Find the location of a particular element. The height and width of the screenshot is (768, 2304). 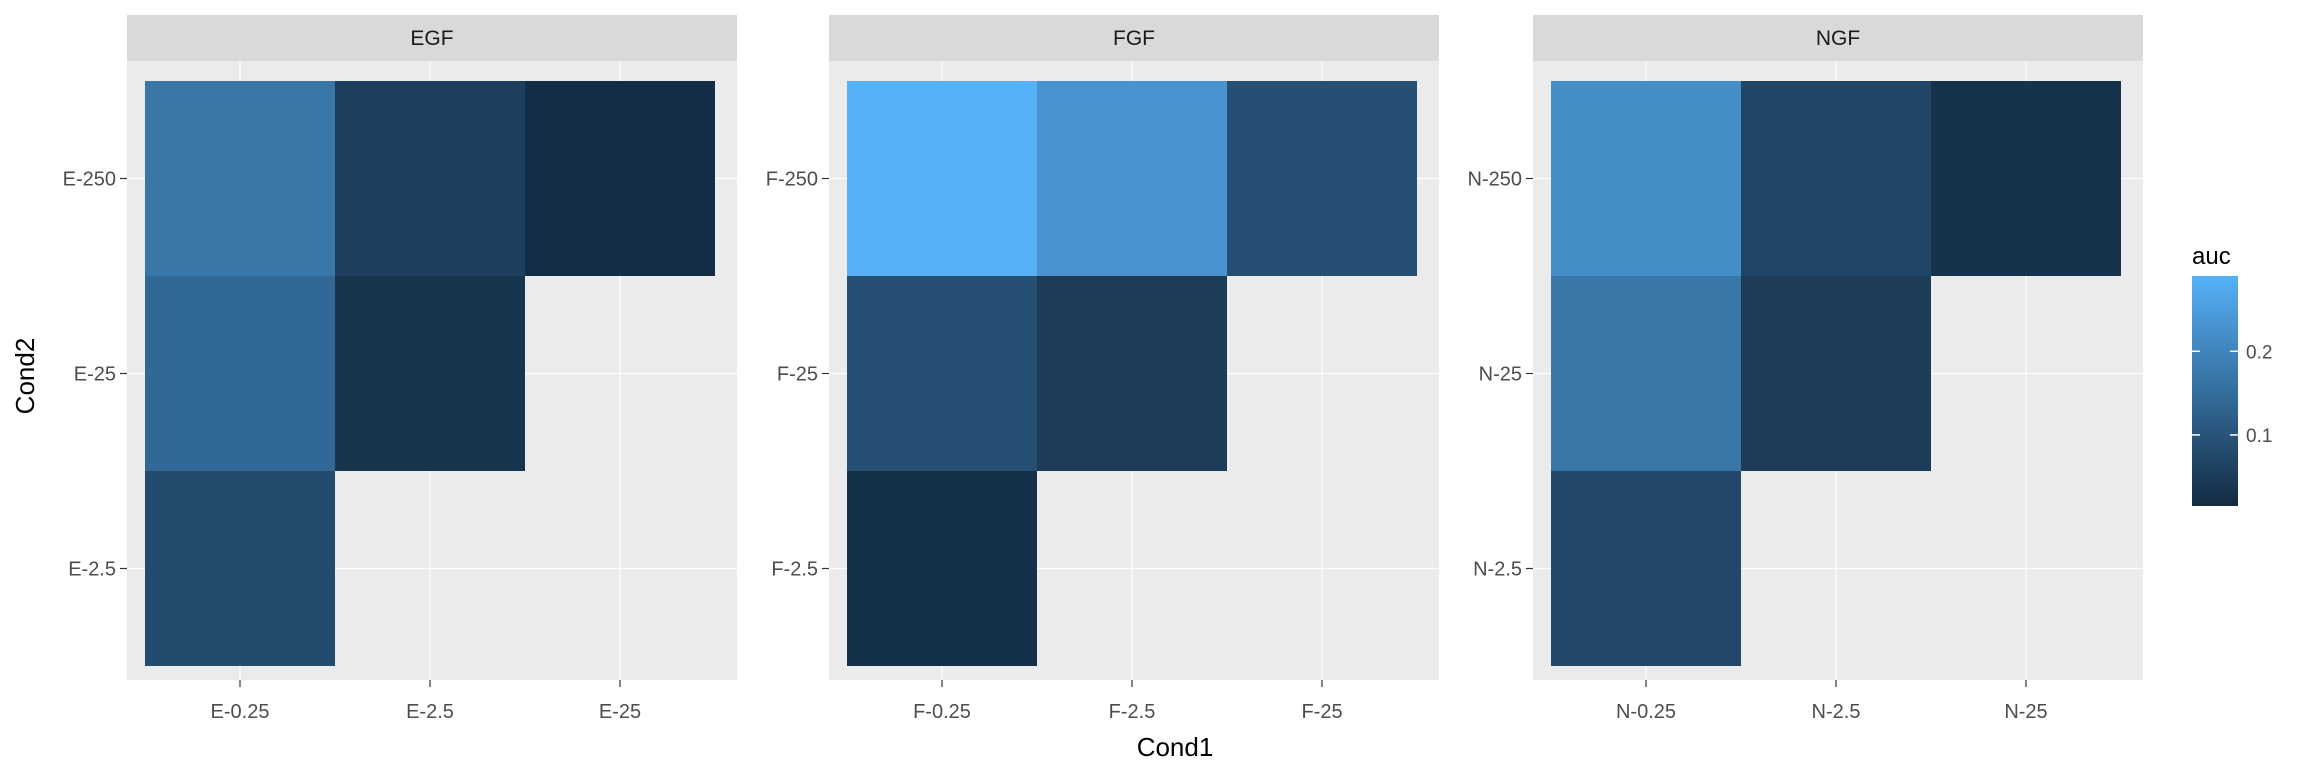

facet-strip-label: EGF is located at coordinates (431, 38).